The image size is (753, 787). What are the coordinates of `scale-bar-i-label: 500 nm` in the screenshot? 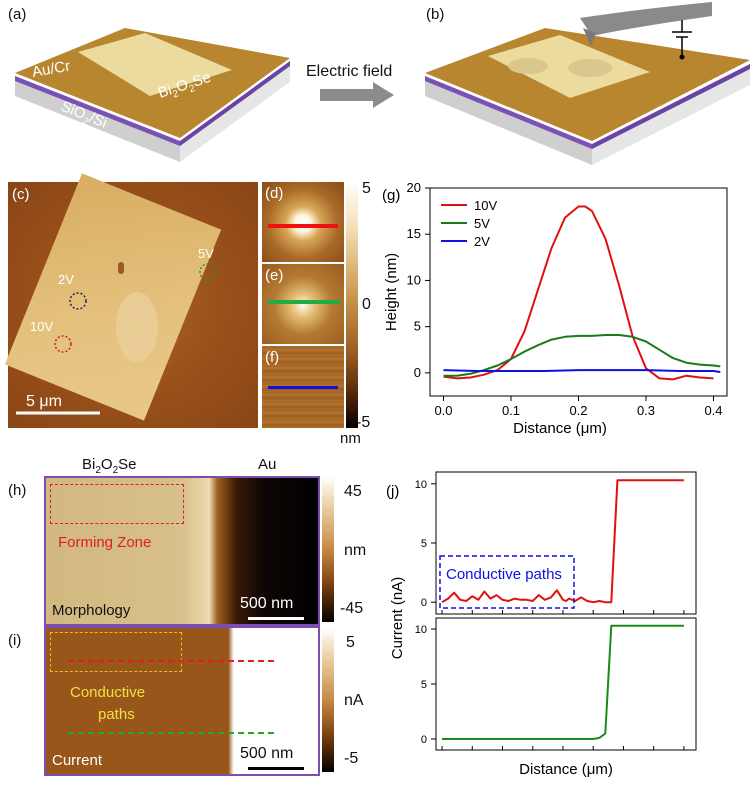 It's located at (267, 753).